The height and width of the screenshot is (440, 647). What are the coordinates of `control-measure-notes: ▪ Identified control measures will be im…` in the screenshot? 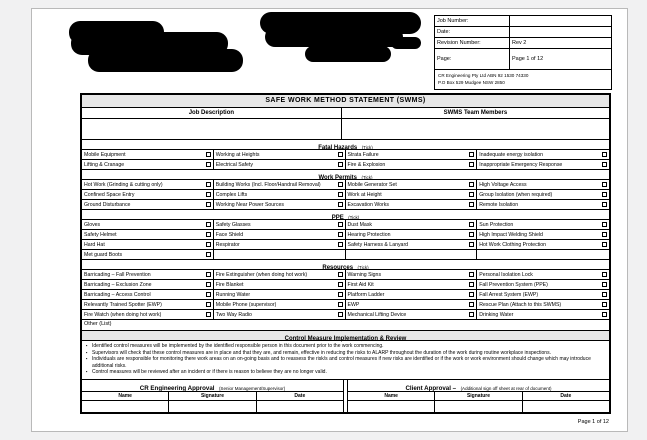 It's located at (345, 360).